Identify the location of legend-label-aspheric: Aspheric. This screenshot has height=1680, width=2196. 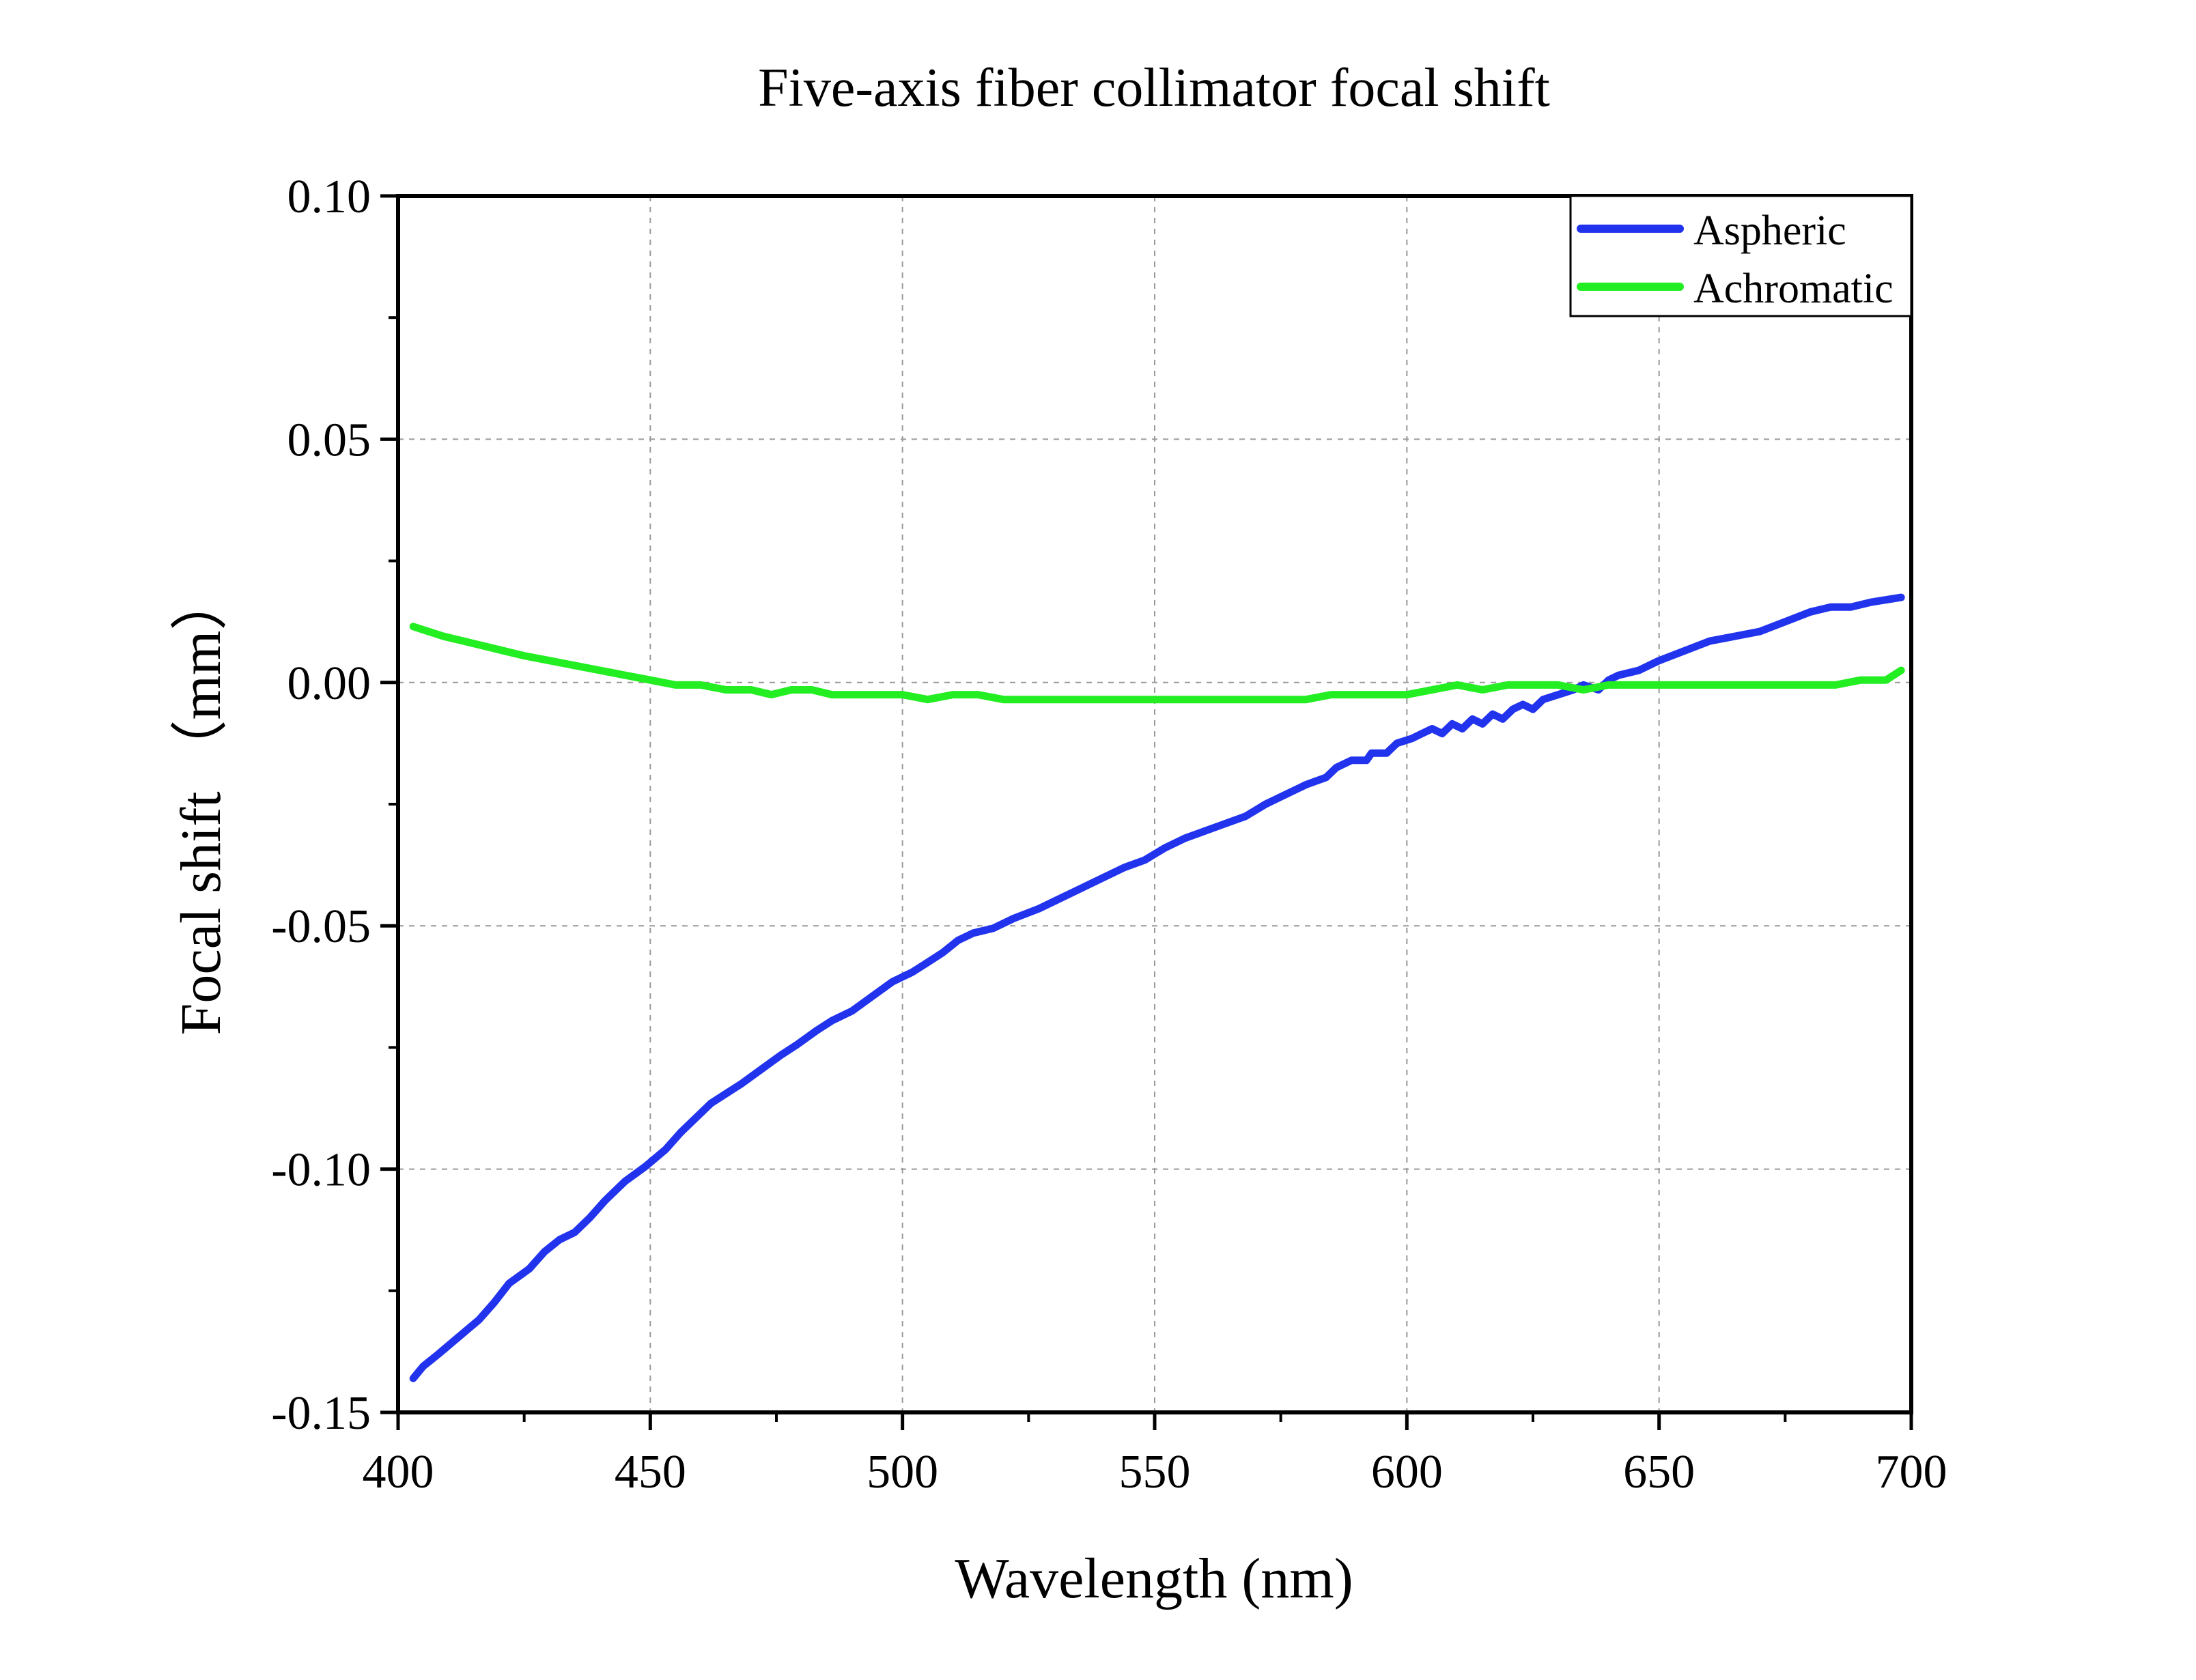
(1770, 231).